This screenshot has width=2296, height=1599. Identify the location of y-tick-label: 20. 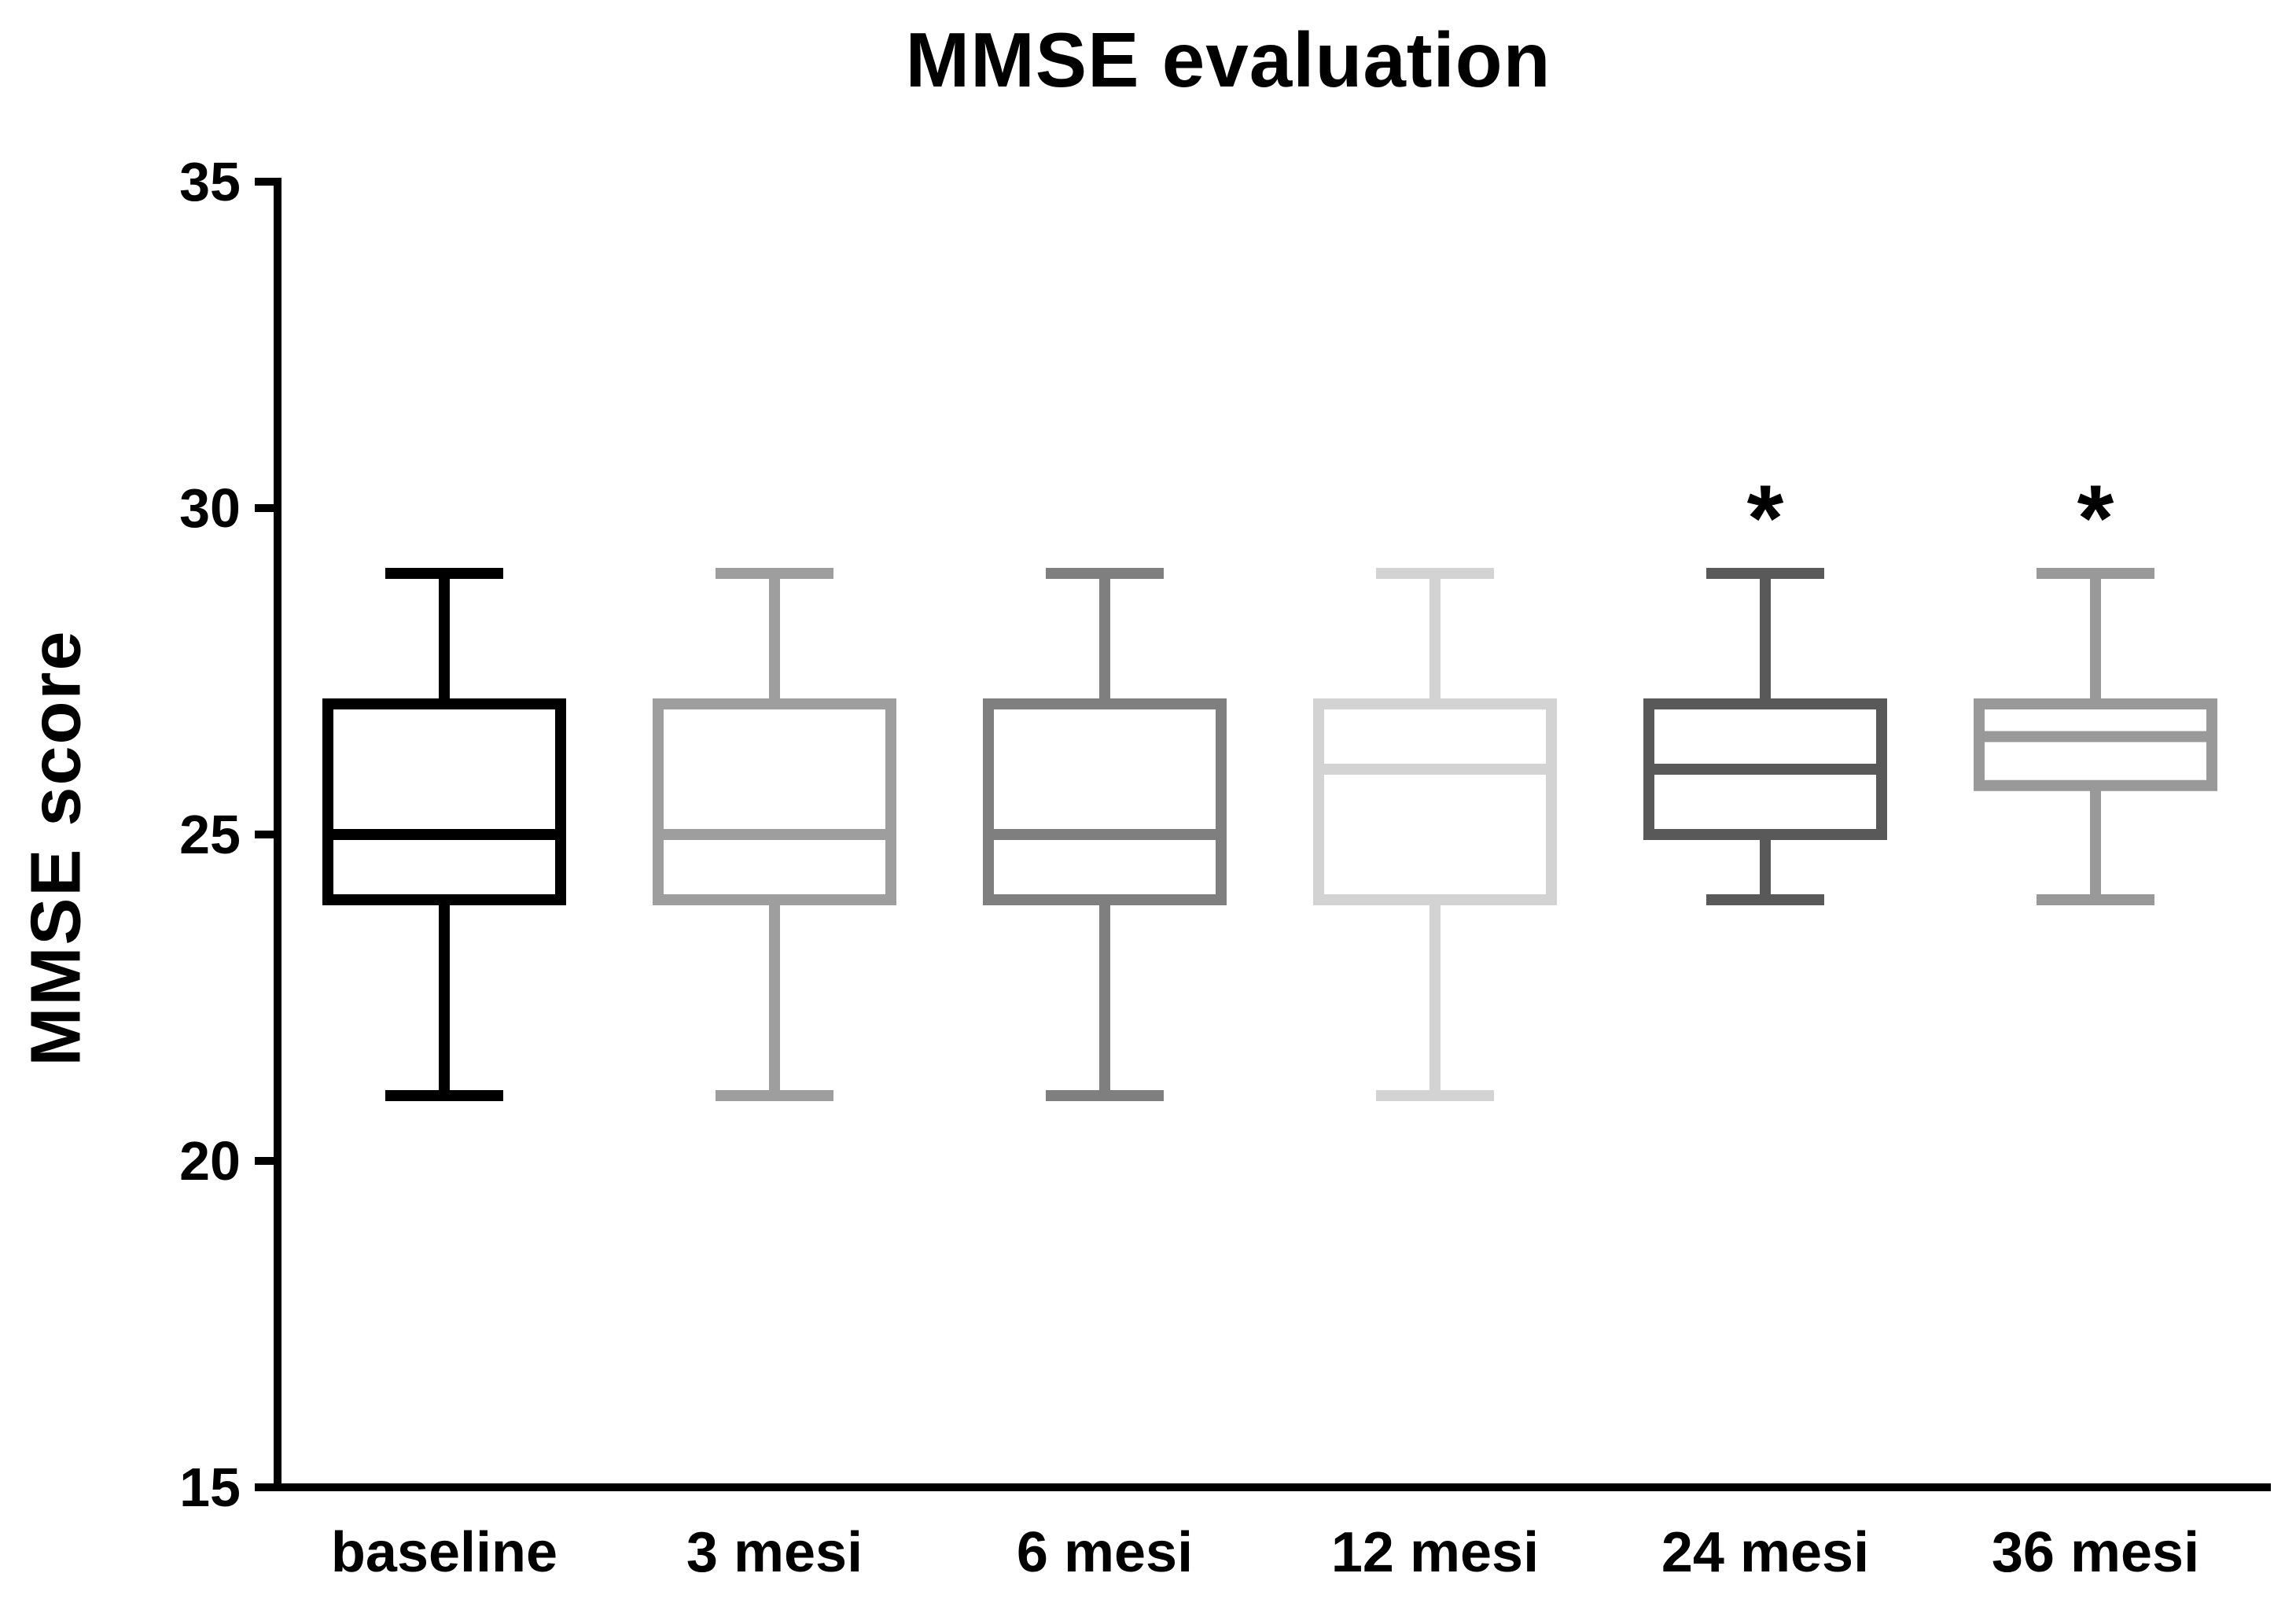
(210, 1161).